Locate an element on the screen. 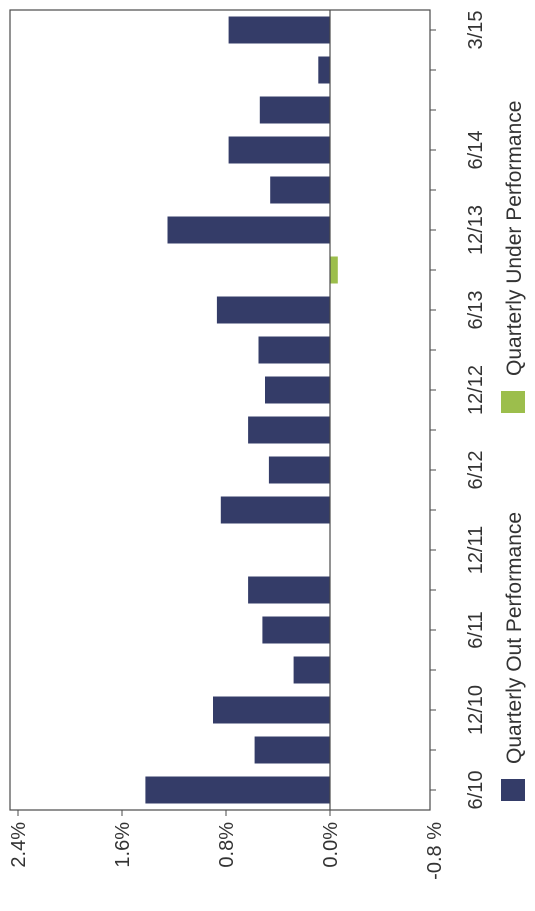 Image resolution: width=535 pixels, height=911 pixels. value-tick-label: 1.6% is located at coordinates (123, 845).